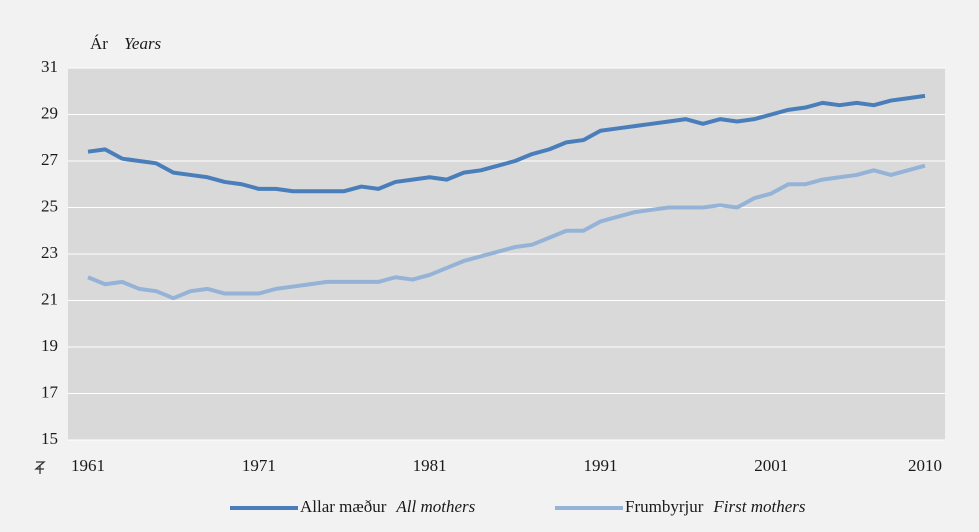 This screenshot has height=532, width=979. Describe the element at coordinates (758, 506) in the screenshot. I see `legend-label-en: First mothers` at that location.